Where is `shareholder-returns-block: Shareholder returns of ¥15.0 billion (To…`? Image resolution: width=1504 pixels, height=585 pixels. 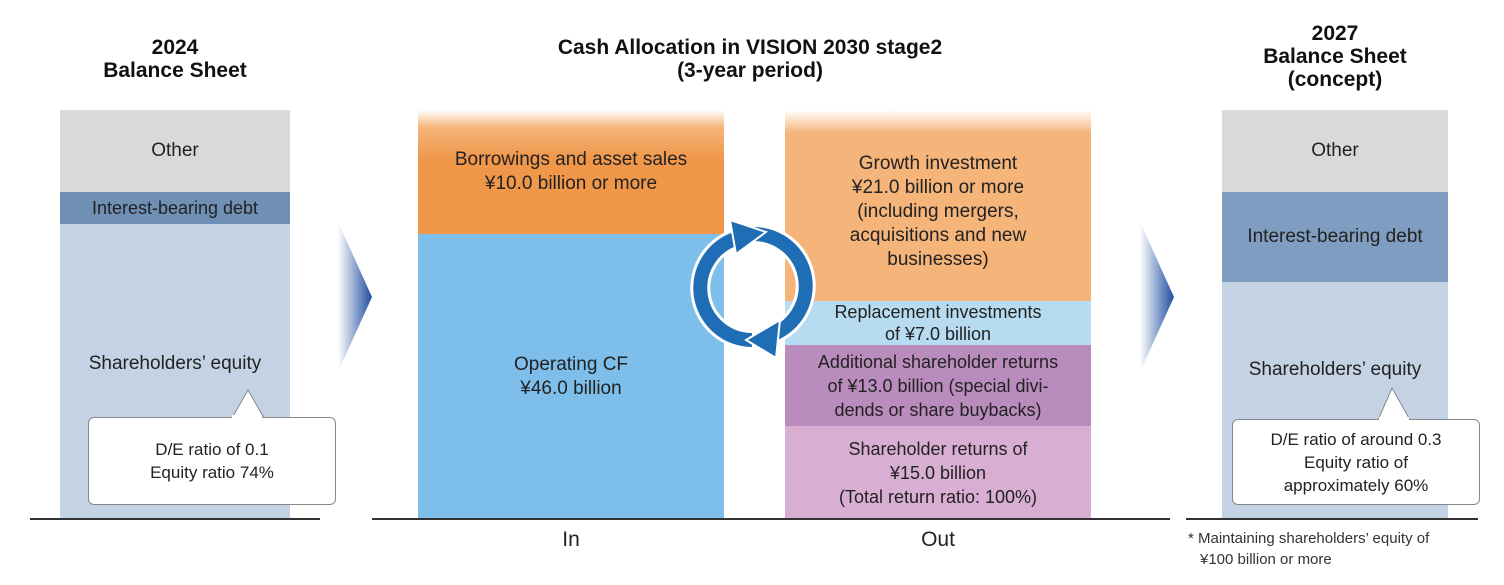 shareholder-returns-block: Shareholder returns of ¥15.0 billion (To… is located at coordinates (938, 472).